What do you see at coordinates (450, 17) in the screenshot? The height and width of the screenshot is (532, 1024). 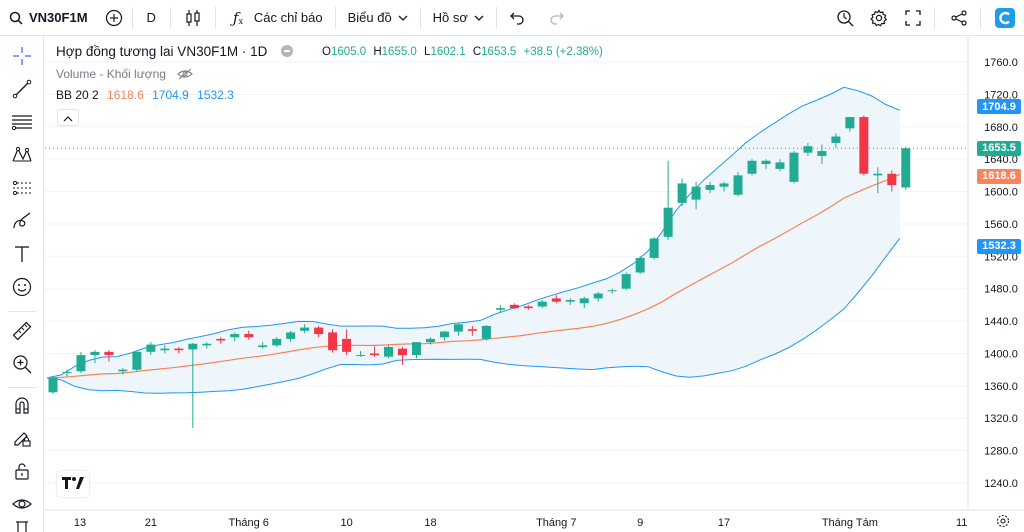 I see `profile-menu-label: Hồ sơ` at bounding box center [450, 17].